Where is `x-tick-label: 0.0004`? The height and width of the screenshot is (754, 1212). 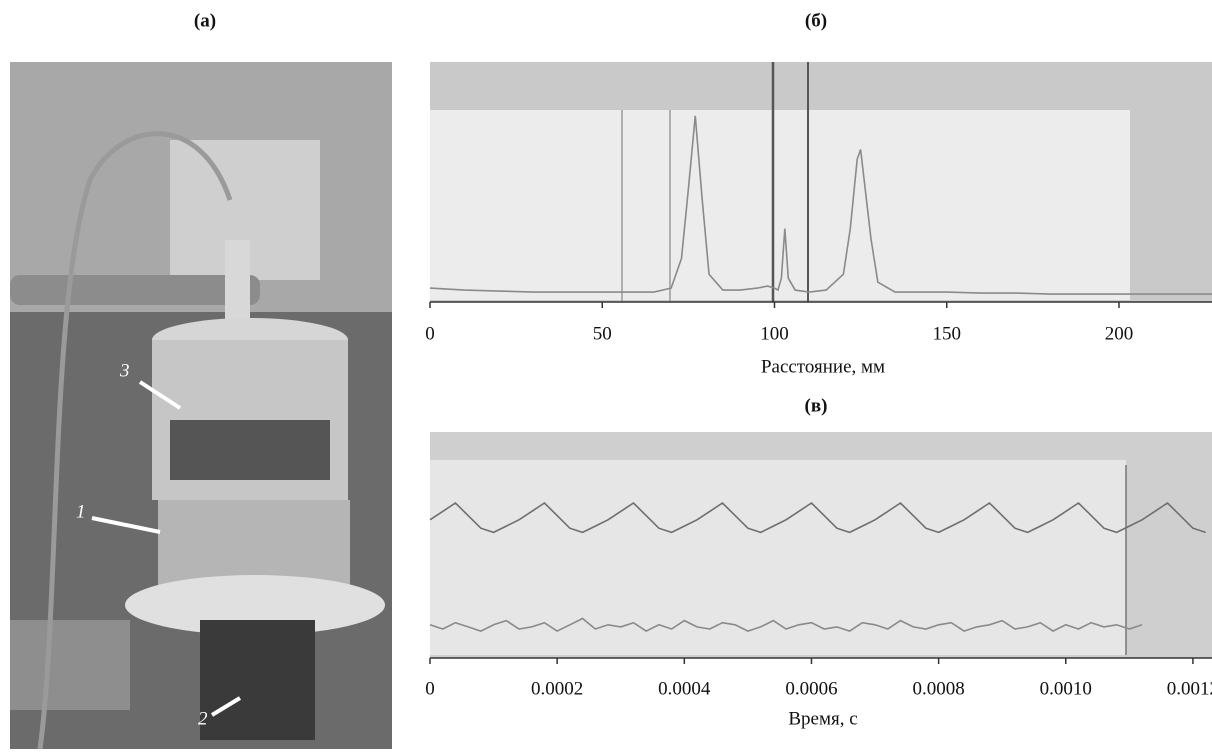 x-tick-label: 0.0004 is located at coordinates (684, 688).